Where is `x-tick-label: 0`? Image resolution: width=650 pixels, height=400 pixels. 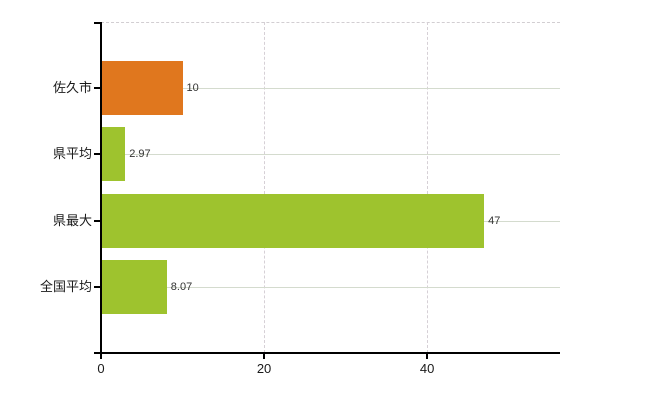
x-tick-label: 0 is located at coordinates (101, 368).